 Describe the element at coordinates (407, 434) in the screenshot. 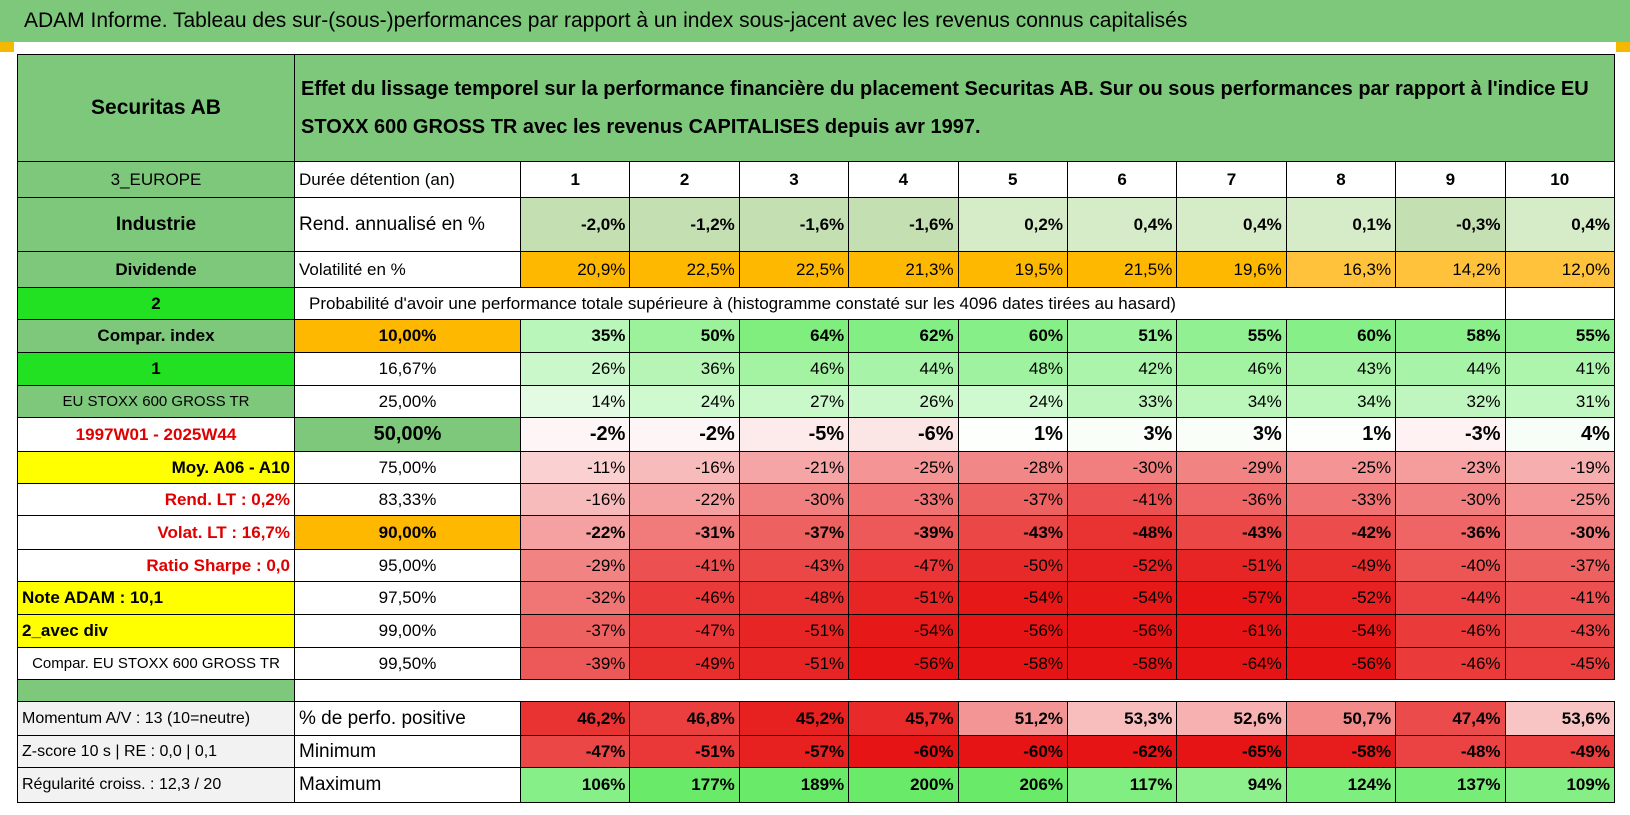

I see `threshold: 50,00%` at that location.